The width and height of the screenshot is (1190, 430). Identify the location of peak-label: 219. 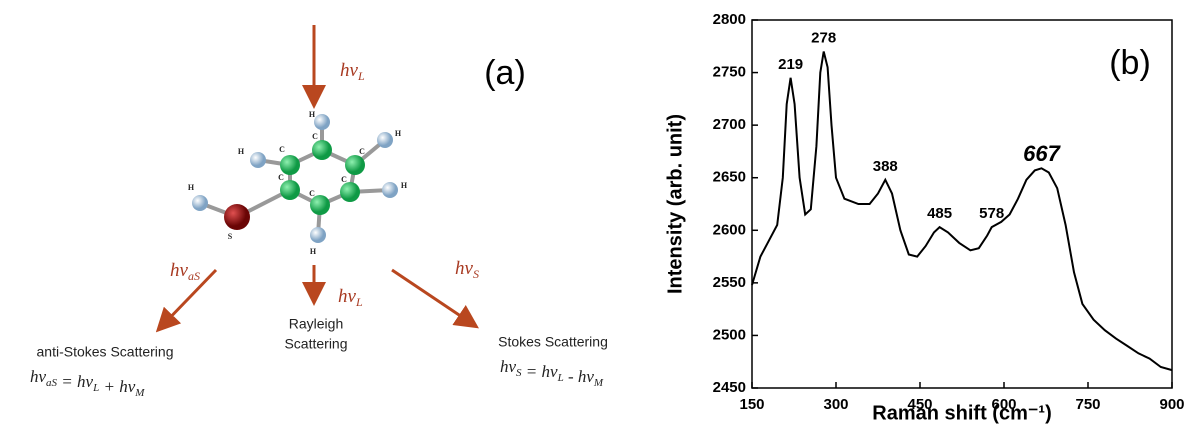
(790, 64).